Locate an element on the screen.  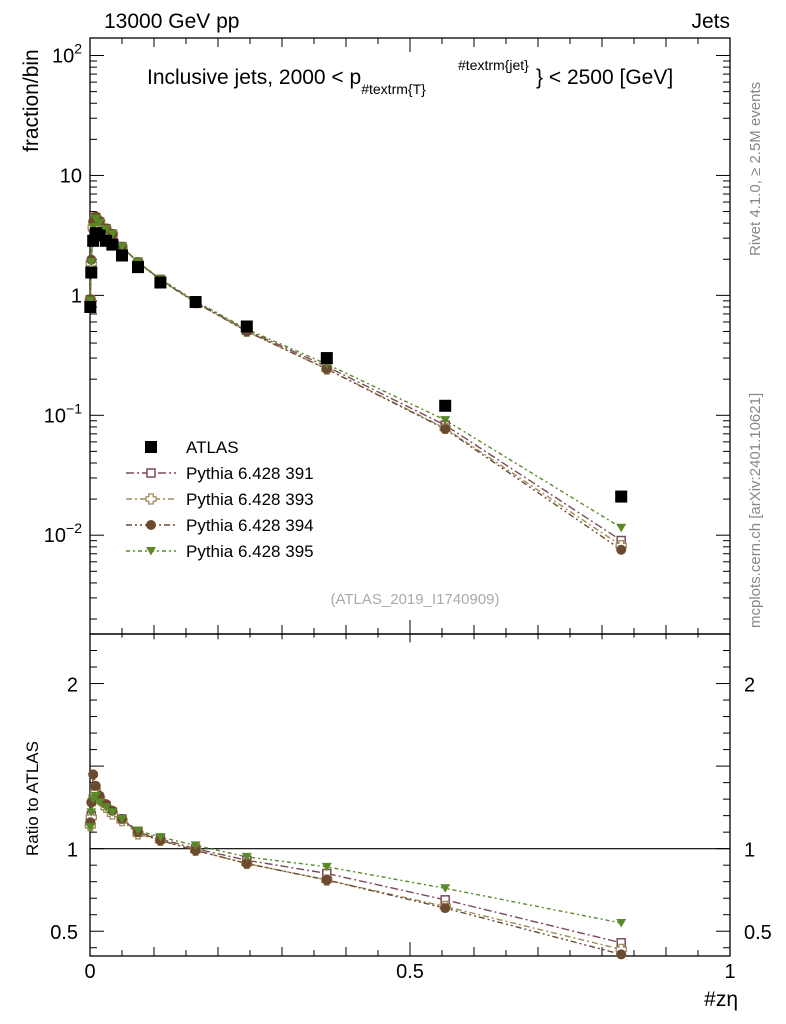
ratio-series-markers is located at coordinates (355, 864).